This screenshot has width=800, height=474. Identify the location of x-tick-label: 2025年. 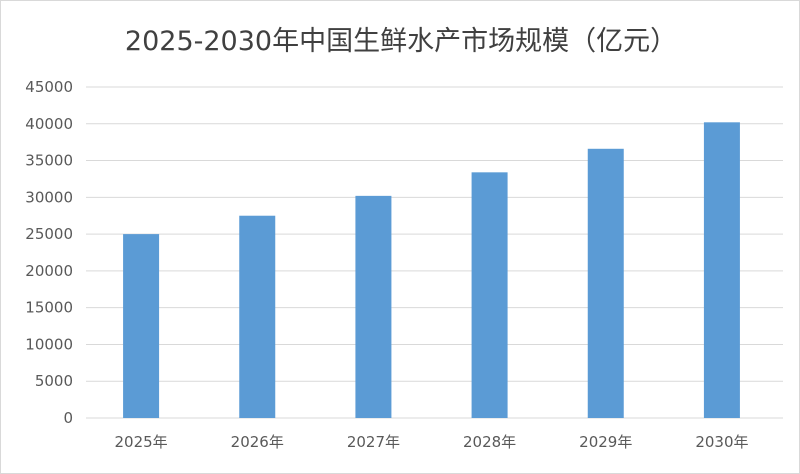
(140, 442).